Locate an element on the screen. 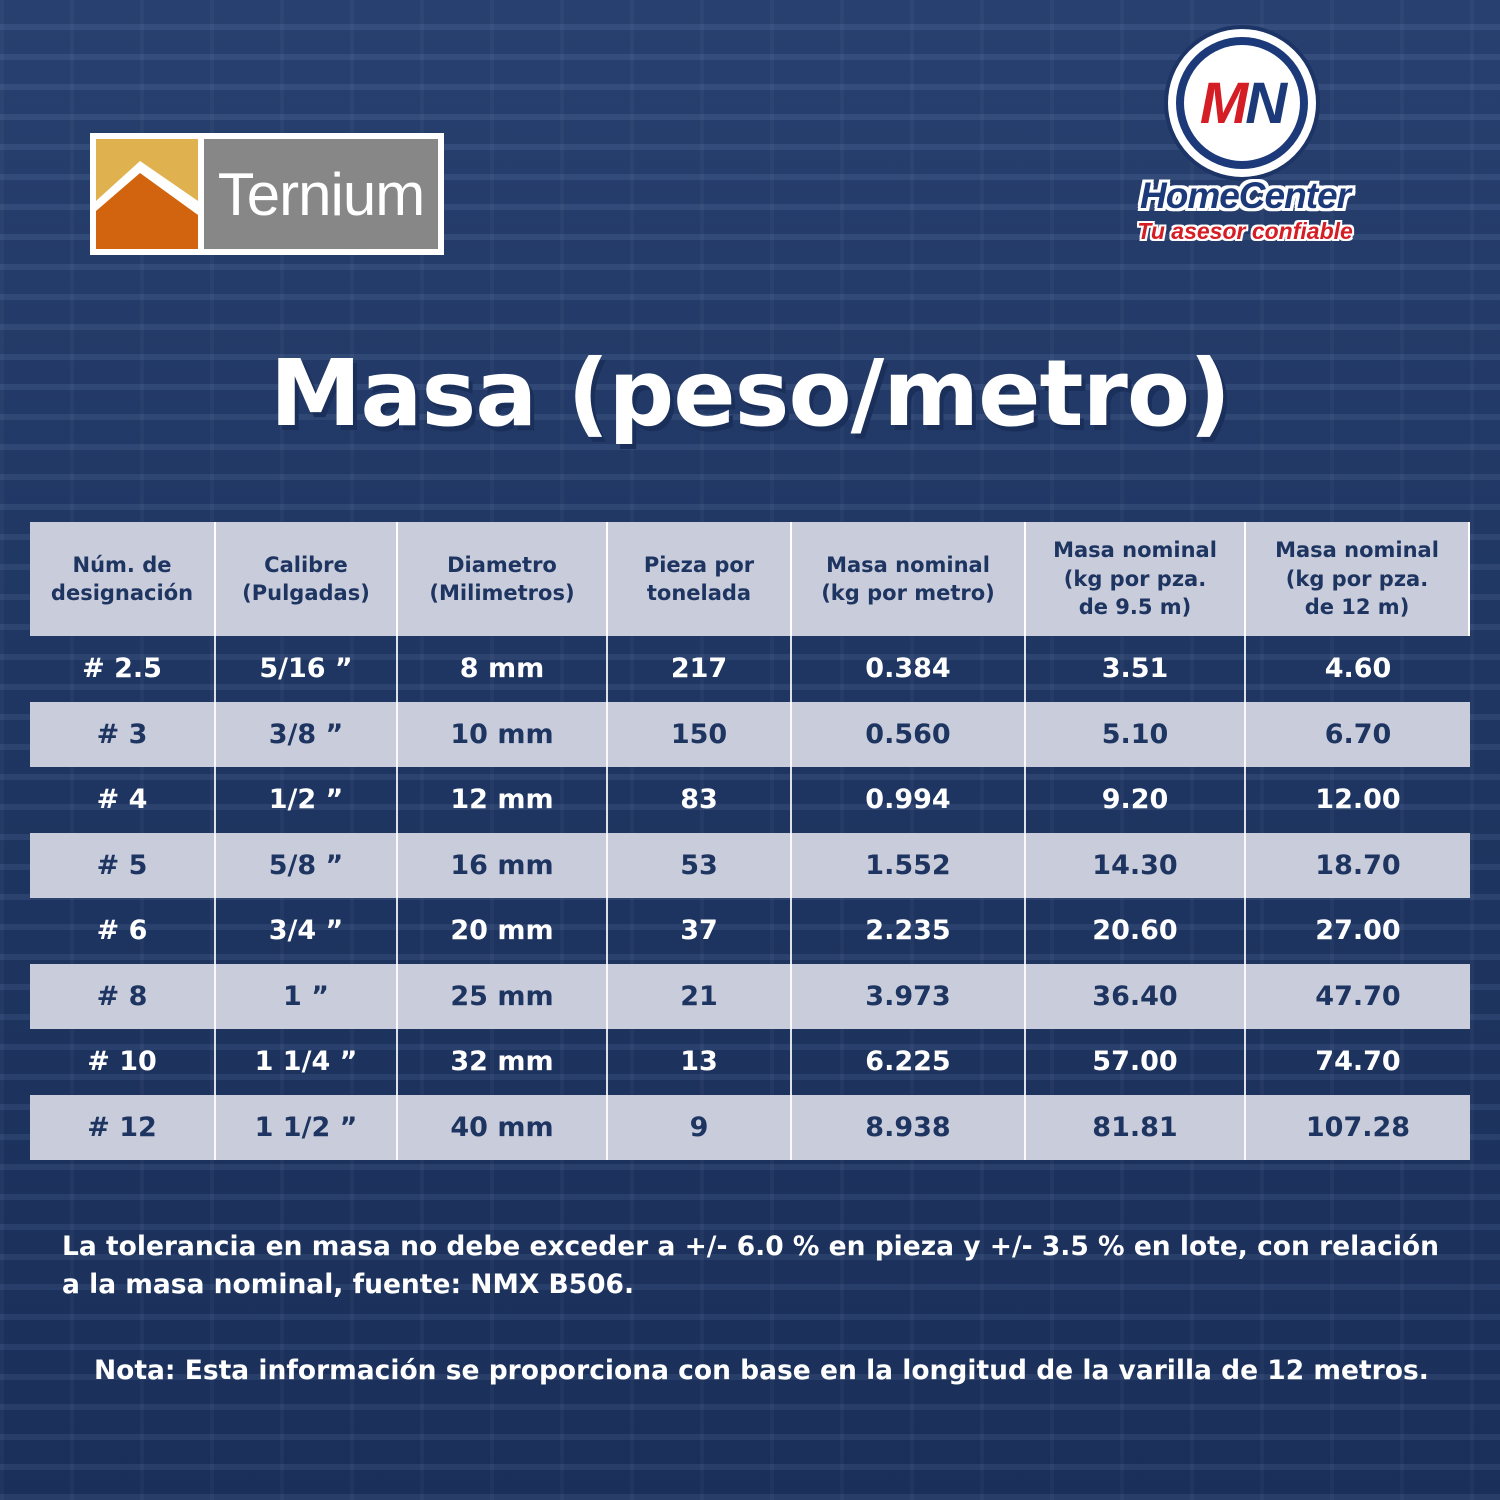 This screenshot has height=1500, width=1500. table-row: # 10 1 1/4 ” 32 mm 13 6.225 57.00 74.70 is located at coordinates (750, 1062).